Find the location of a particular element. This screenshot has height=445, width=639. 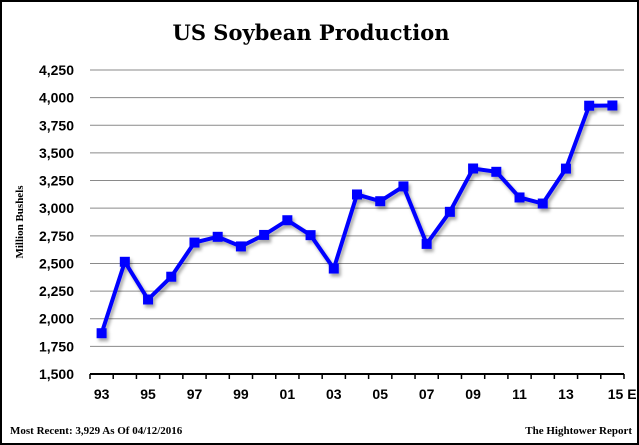

y-tick-label: 3,750 is located at coordinates (56, 125).